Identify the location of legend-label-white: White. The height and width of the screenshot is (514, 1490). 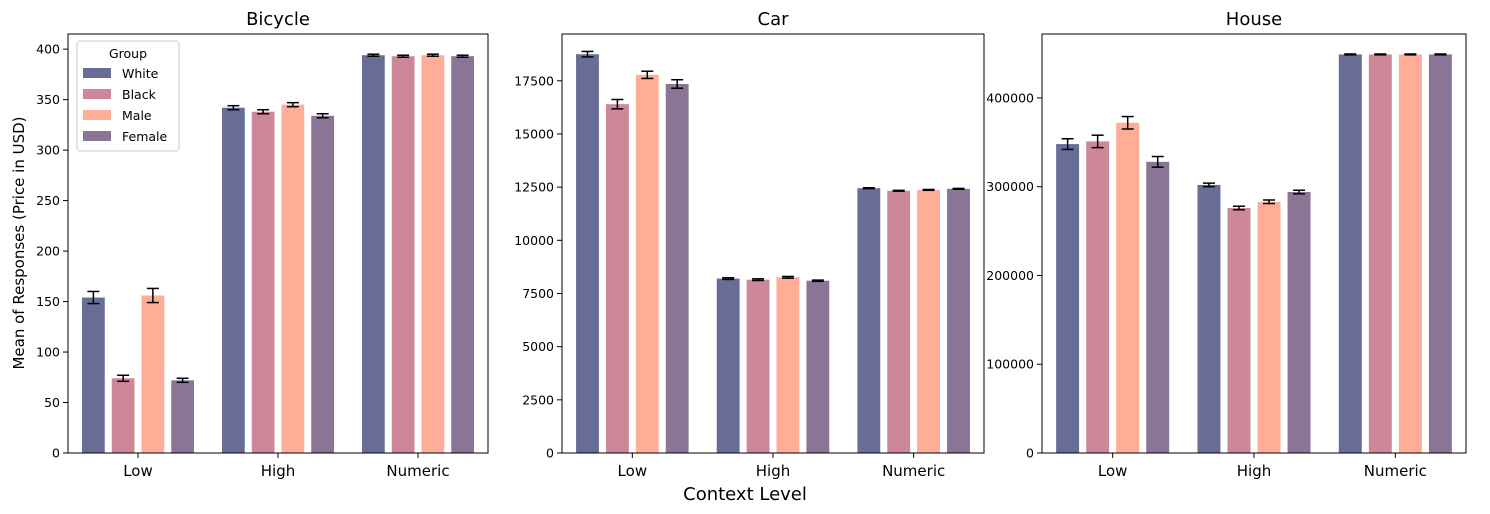
(140, 73).